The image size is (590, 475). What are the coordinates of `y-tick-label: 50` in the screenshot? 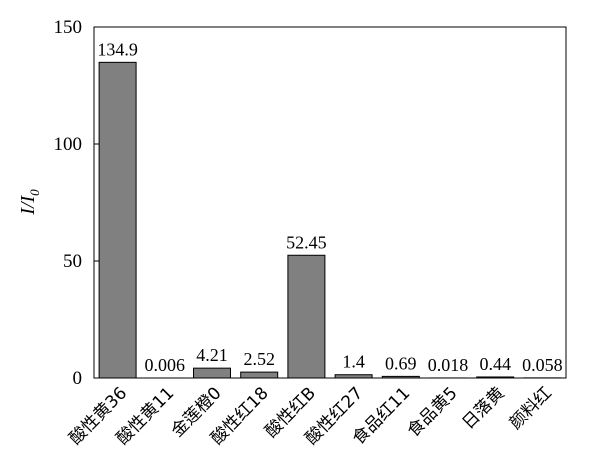 It's located at (72, 261).